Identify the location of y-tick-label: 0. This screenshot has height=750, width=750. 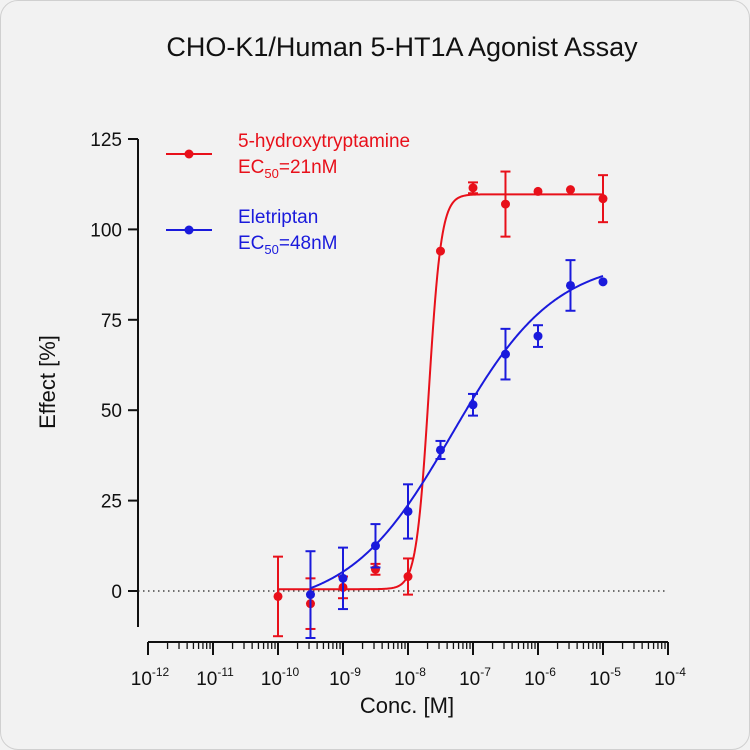
(116, 592).